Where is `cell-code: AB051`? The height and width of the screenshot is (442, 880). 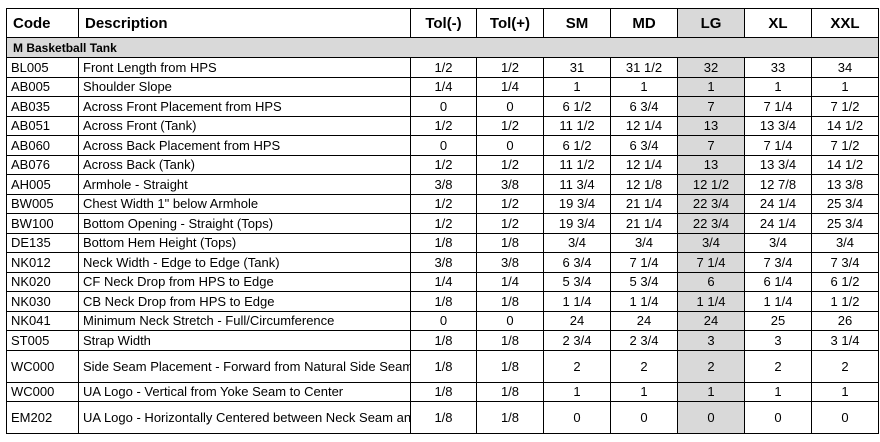
cell-code: AB051 is located at coordinates (42, 125).